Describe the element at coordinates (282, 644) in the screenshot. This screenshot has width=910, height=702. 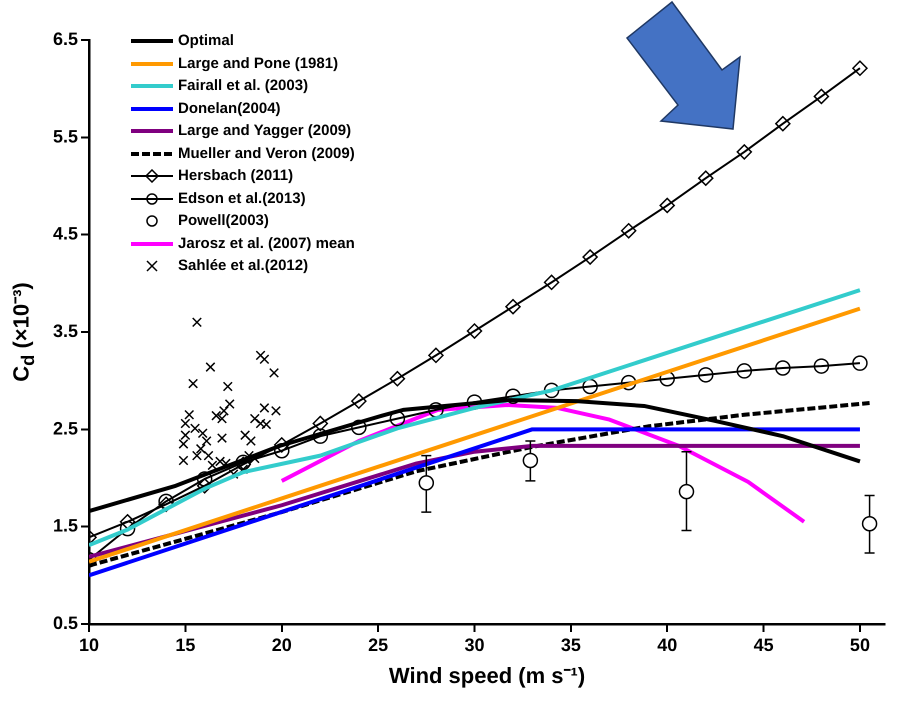
I see `x-tick-label: 20` at that location.